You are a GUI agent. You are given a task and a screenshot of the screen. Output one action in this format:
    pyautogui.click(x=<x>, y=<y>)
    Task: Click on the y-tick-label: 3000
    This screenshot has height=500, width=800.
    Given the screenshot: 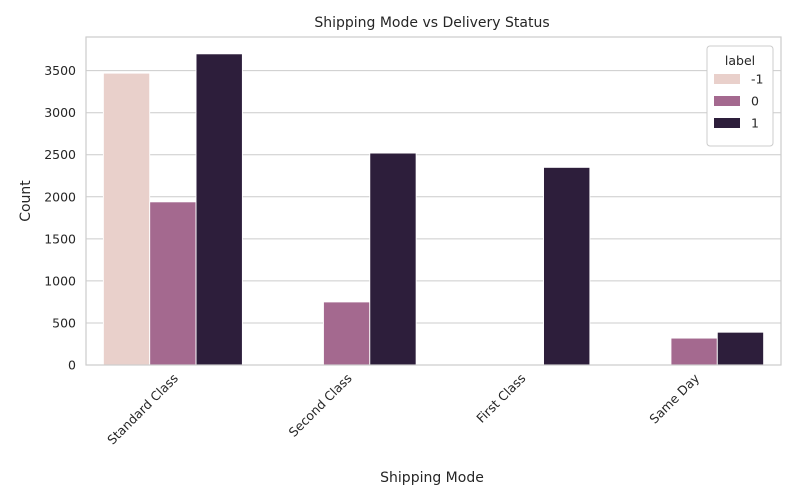 What is the action you would take?
    pyautogui.click(x=60, y=112)
    